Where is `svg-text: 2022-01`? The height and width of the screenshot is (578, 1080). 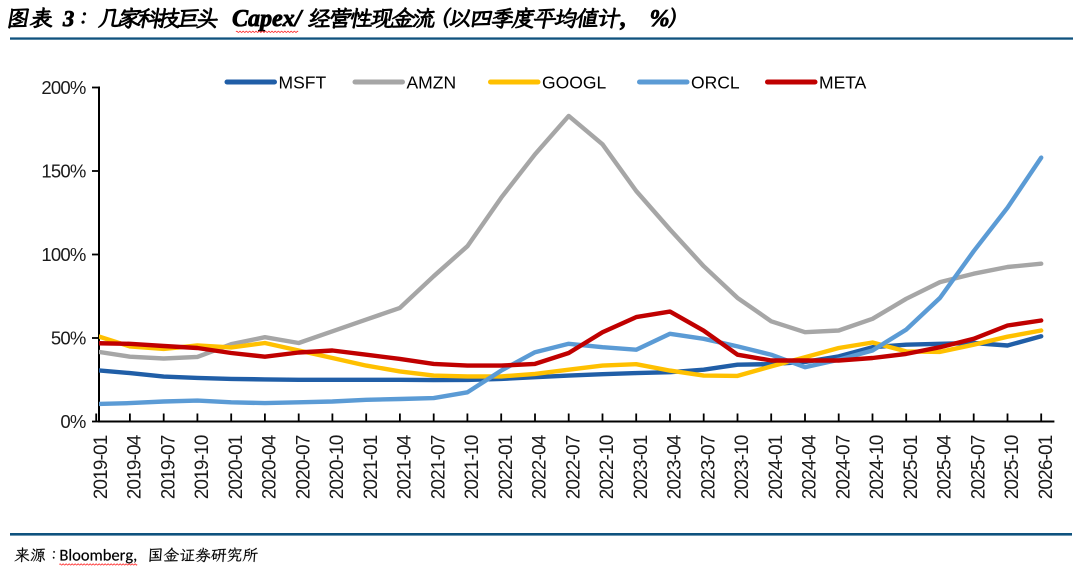
svg-text: 2022-01 is located at coordinates (506, 467).